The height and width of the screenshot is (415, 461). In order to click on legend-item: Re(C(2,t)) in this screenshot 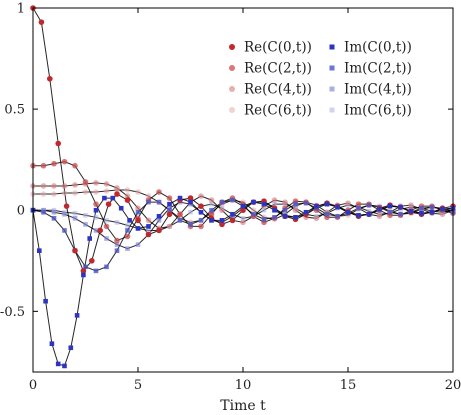, I will do `click(270, 69)`.